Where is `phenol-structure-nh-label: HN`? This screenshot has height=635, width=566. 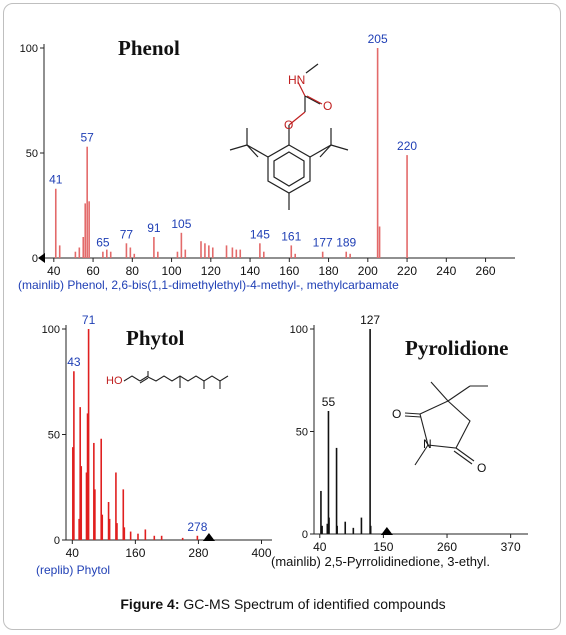
phenol-structure-nh-label: HN is located at coordinates (296, 80).